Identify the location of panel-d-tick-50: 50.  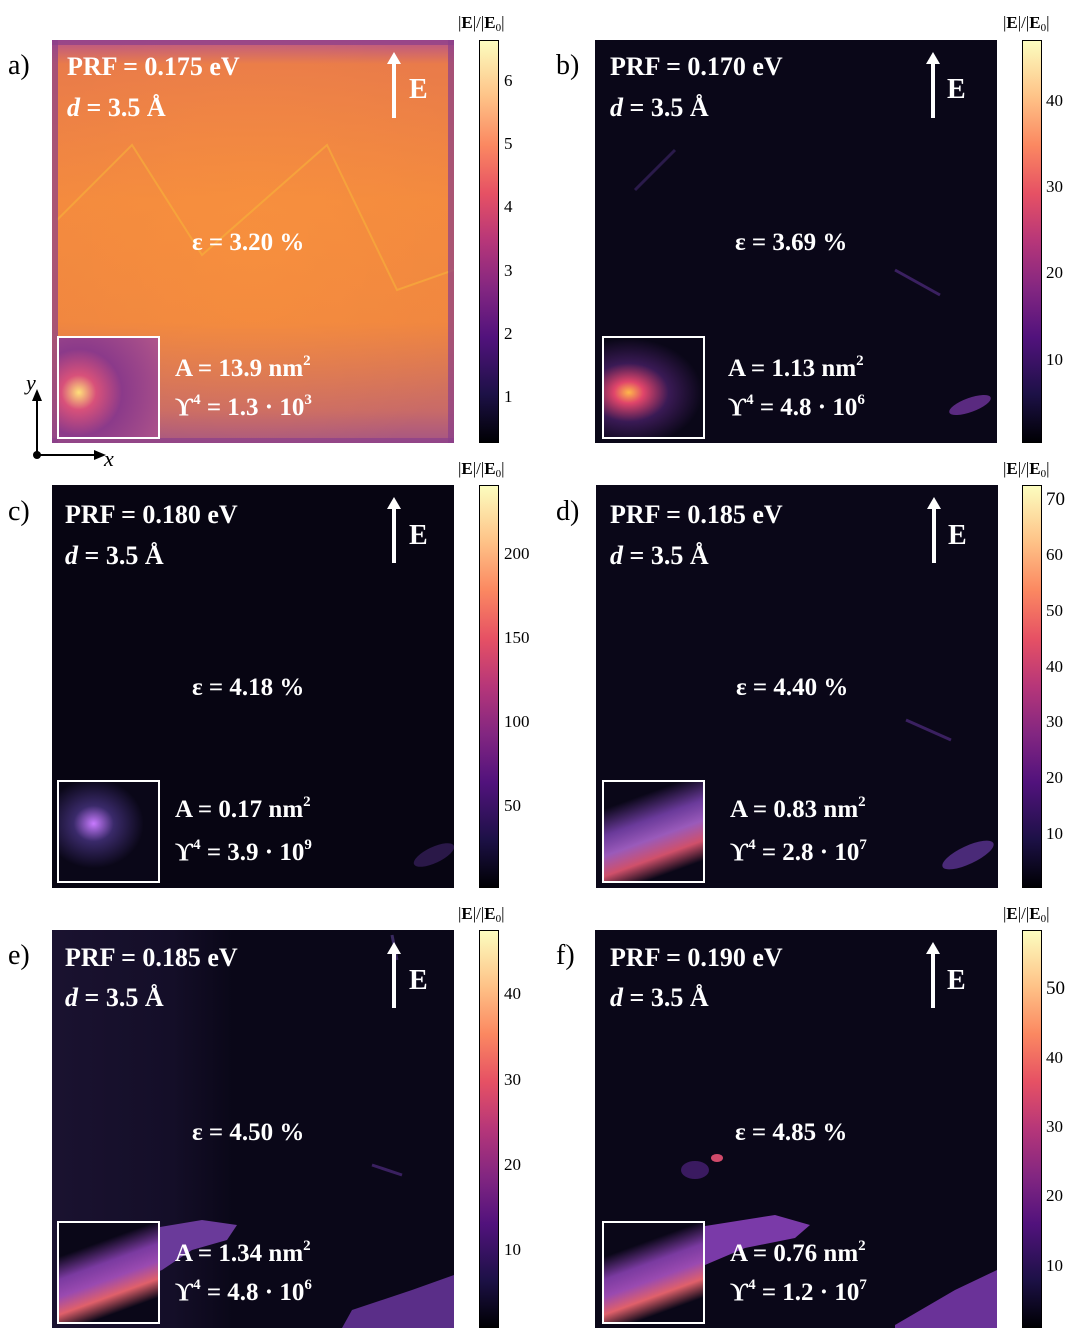
(1054, 610).